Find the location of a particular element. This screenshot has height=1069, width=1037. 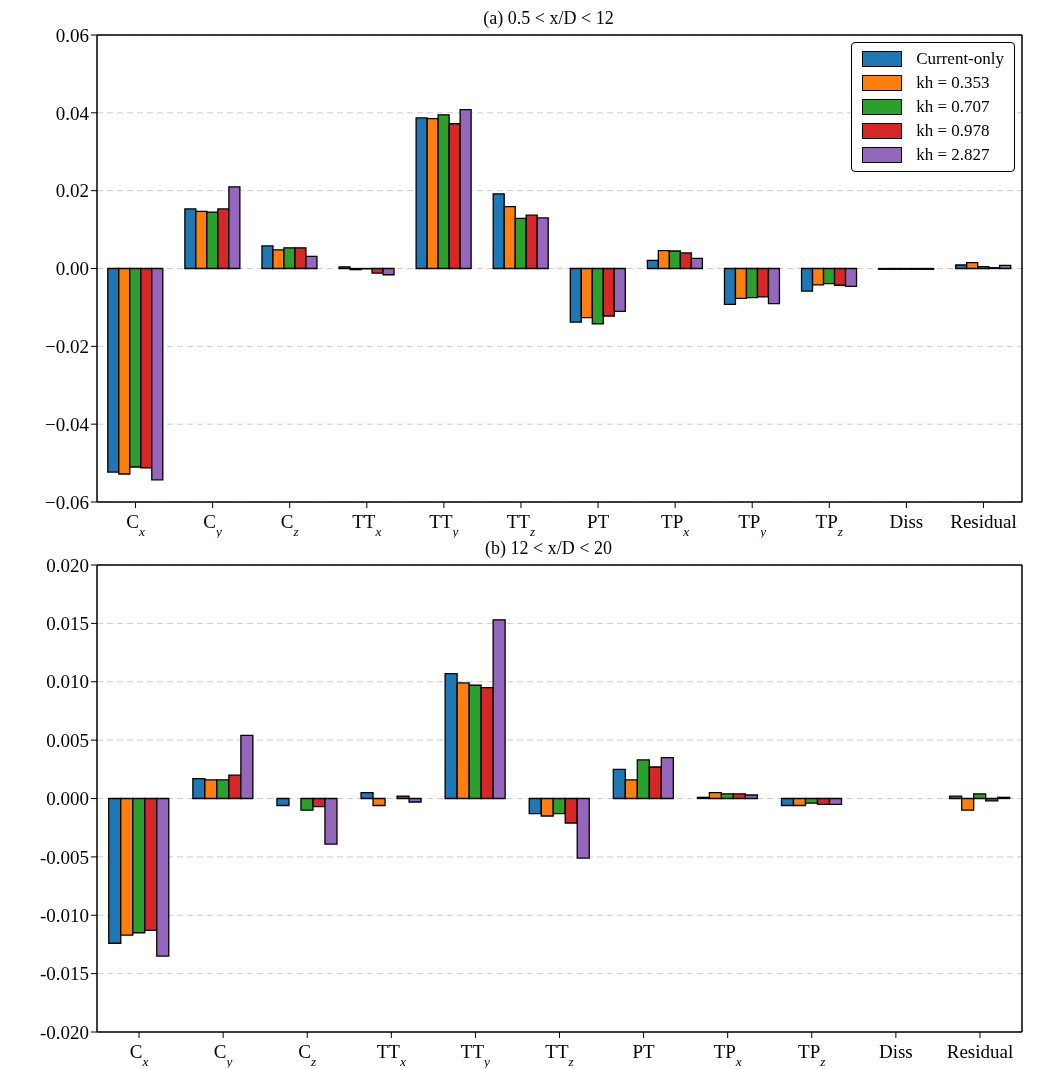

y-tick-label: 0.015 is located at coordinates (67, 624).